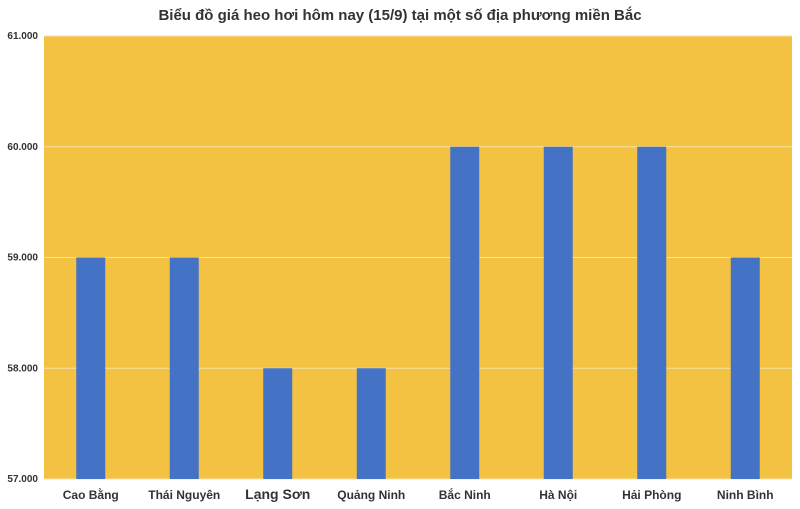 The height and width of the screenshot is (509, 800). I want to click on y-tick-label: 60.000, so click(22, 147).